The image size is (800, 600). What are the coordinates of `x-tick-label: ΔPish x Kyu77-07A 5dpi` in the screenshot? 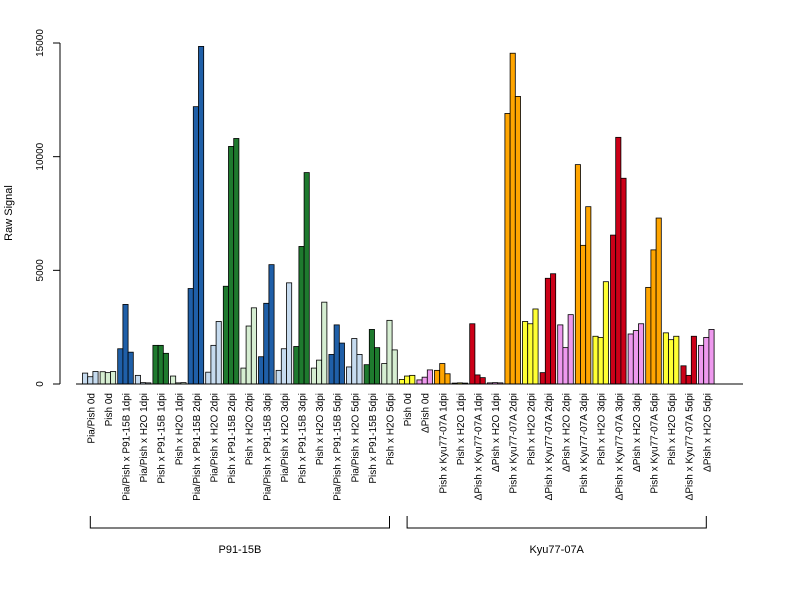 It's located at (690, 446).